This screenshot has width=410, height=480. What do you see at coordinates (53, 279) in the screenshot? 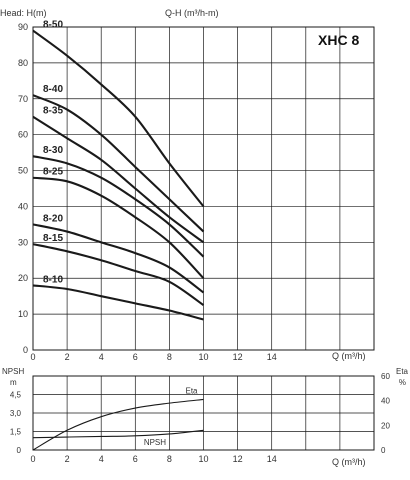
I see `curve-label-8-10: 8-10` at bounding box center [53, 279].